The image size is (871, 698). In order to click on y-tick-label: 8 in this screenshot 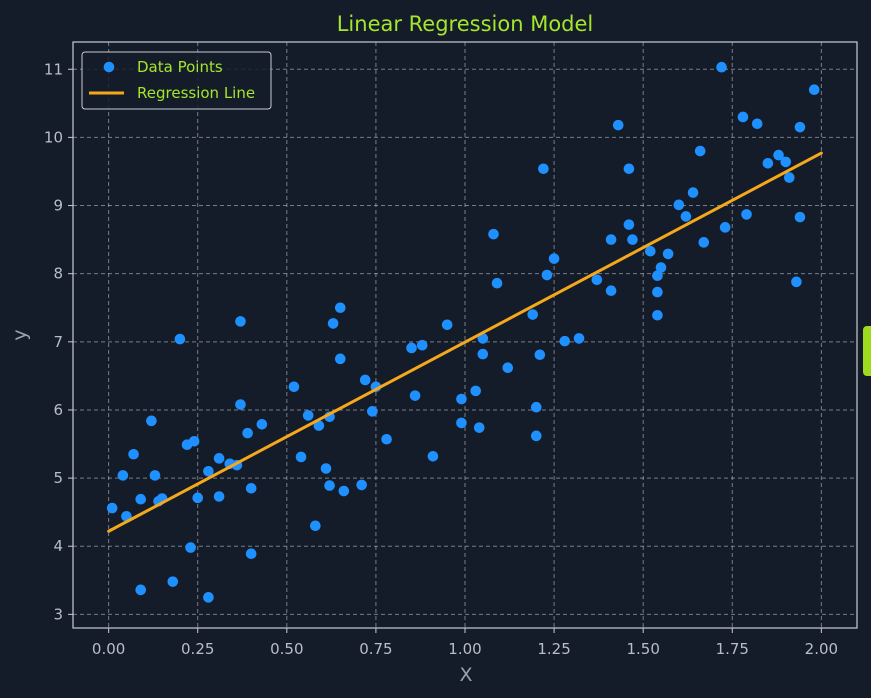, I will do `click(58, 274)`.